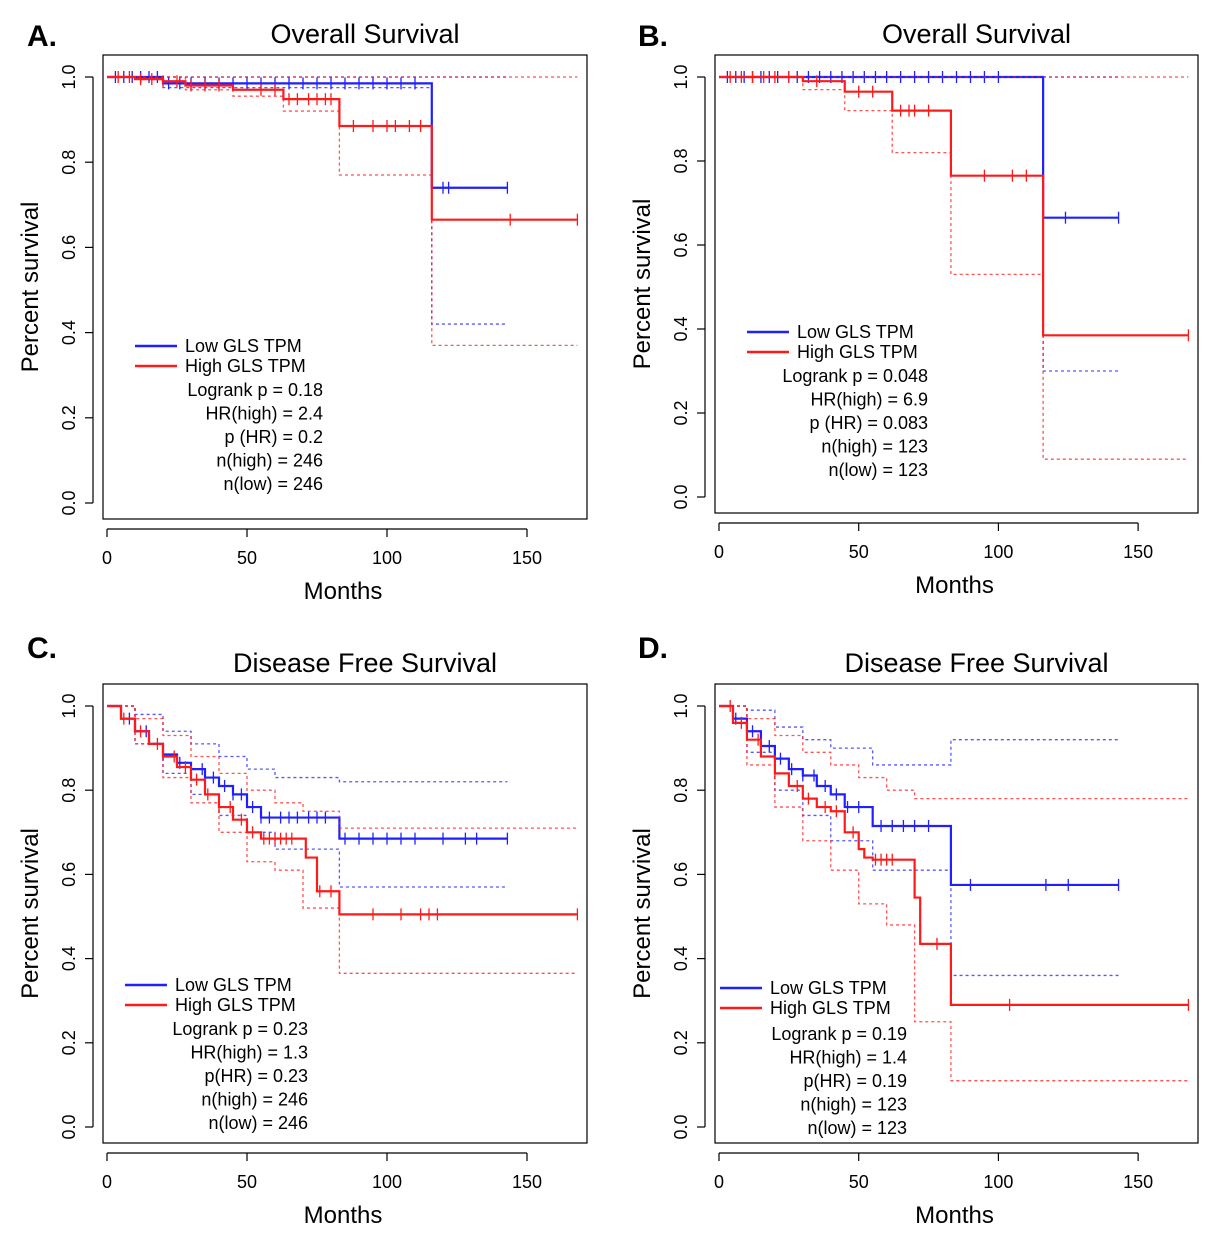  Describe the element at coordinates (855, 376) in the screenshot. I see `stat-line: Logrank p = 0.048` at that location.